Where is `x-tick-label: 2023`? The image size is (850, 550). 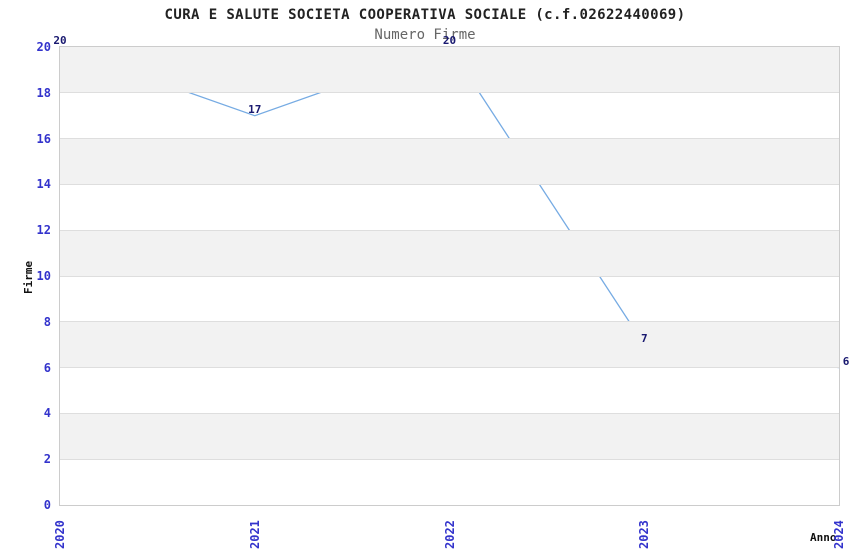
x-tick-label: 2023 is located at coordinates (644, 534).